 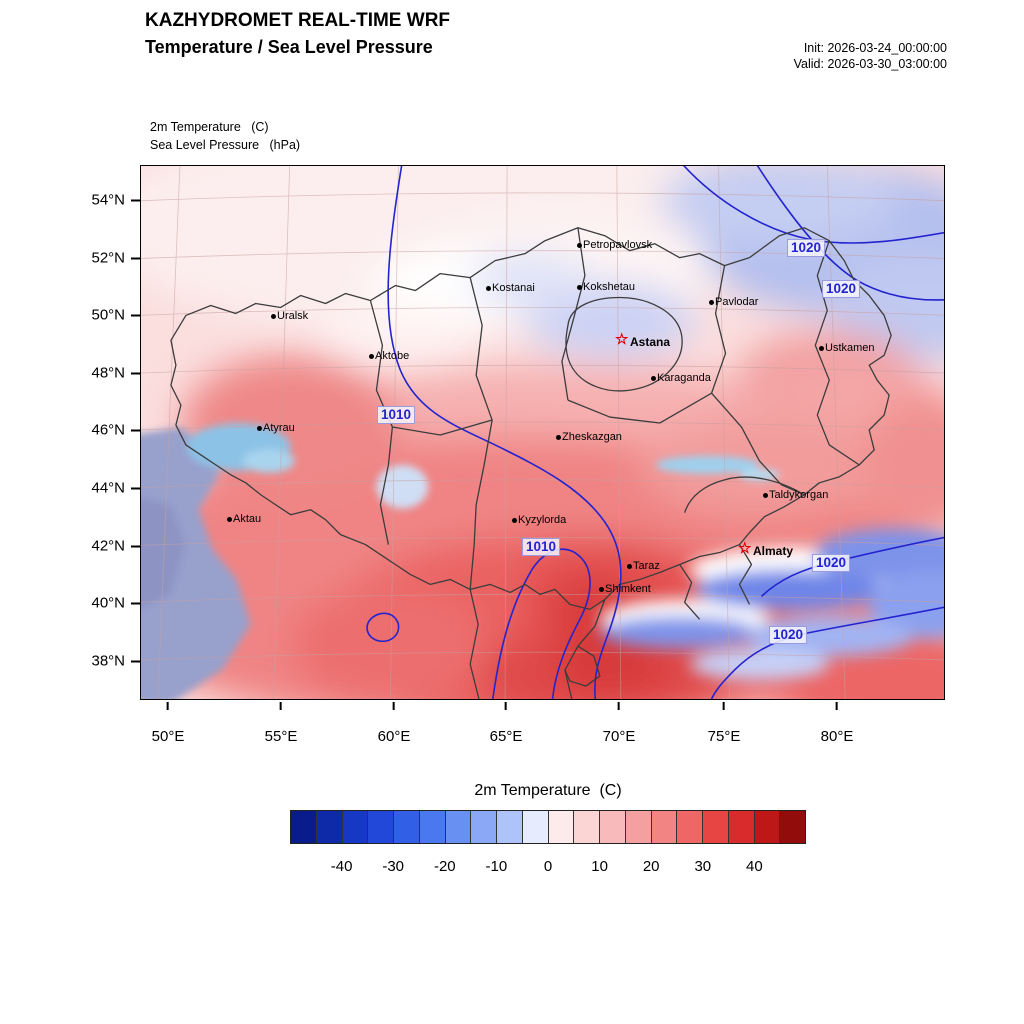 I want to click on city-label: Uralsk, so click(x=293, y=316).